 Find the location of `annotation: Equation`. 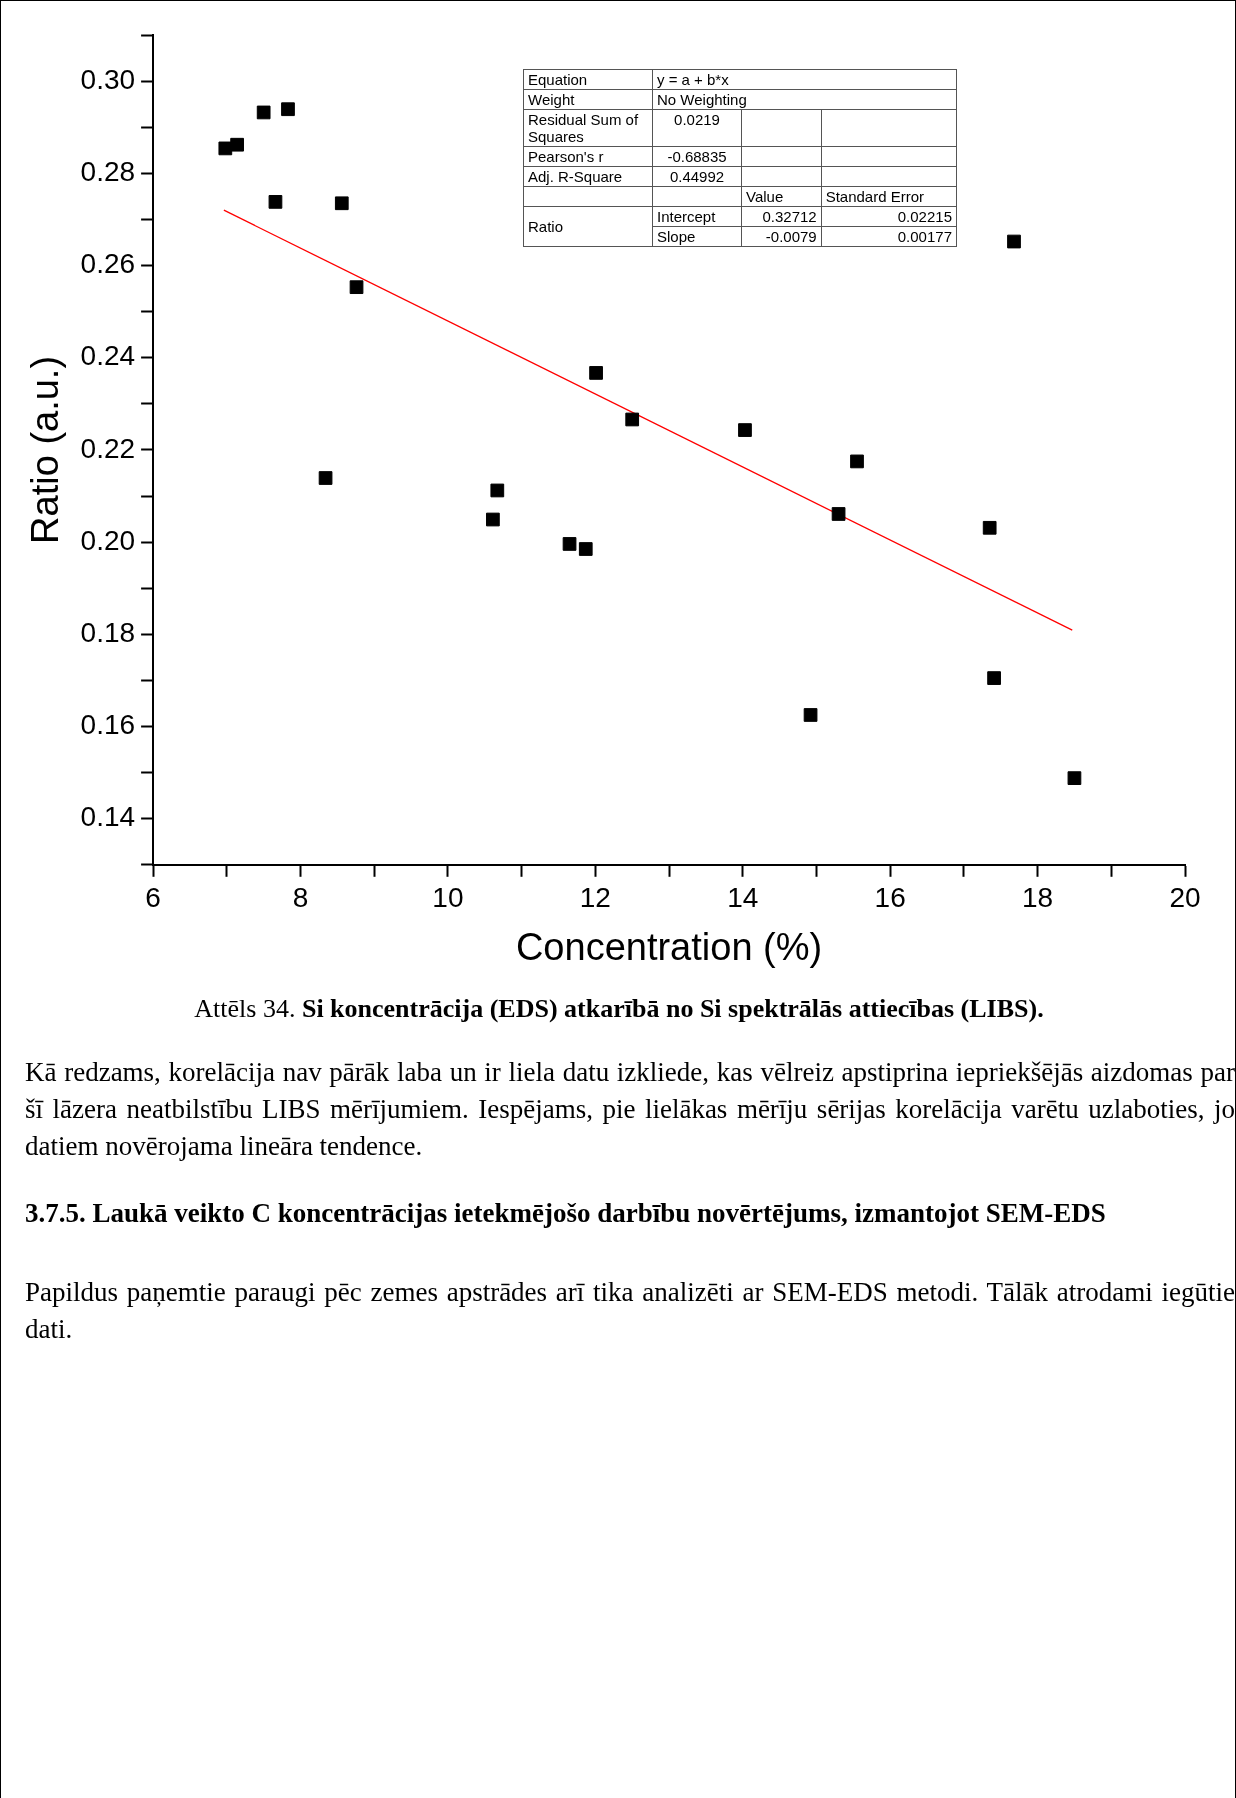

annotation: Equation is located at coordinates (588, 79).